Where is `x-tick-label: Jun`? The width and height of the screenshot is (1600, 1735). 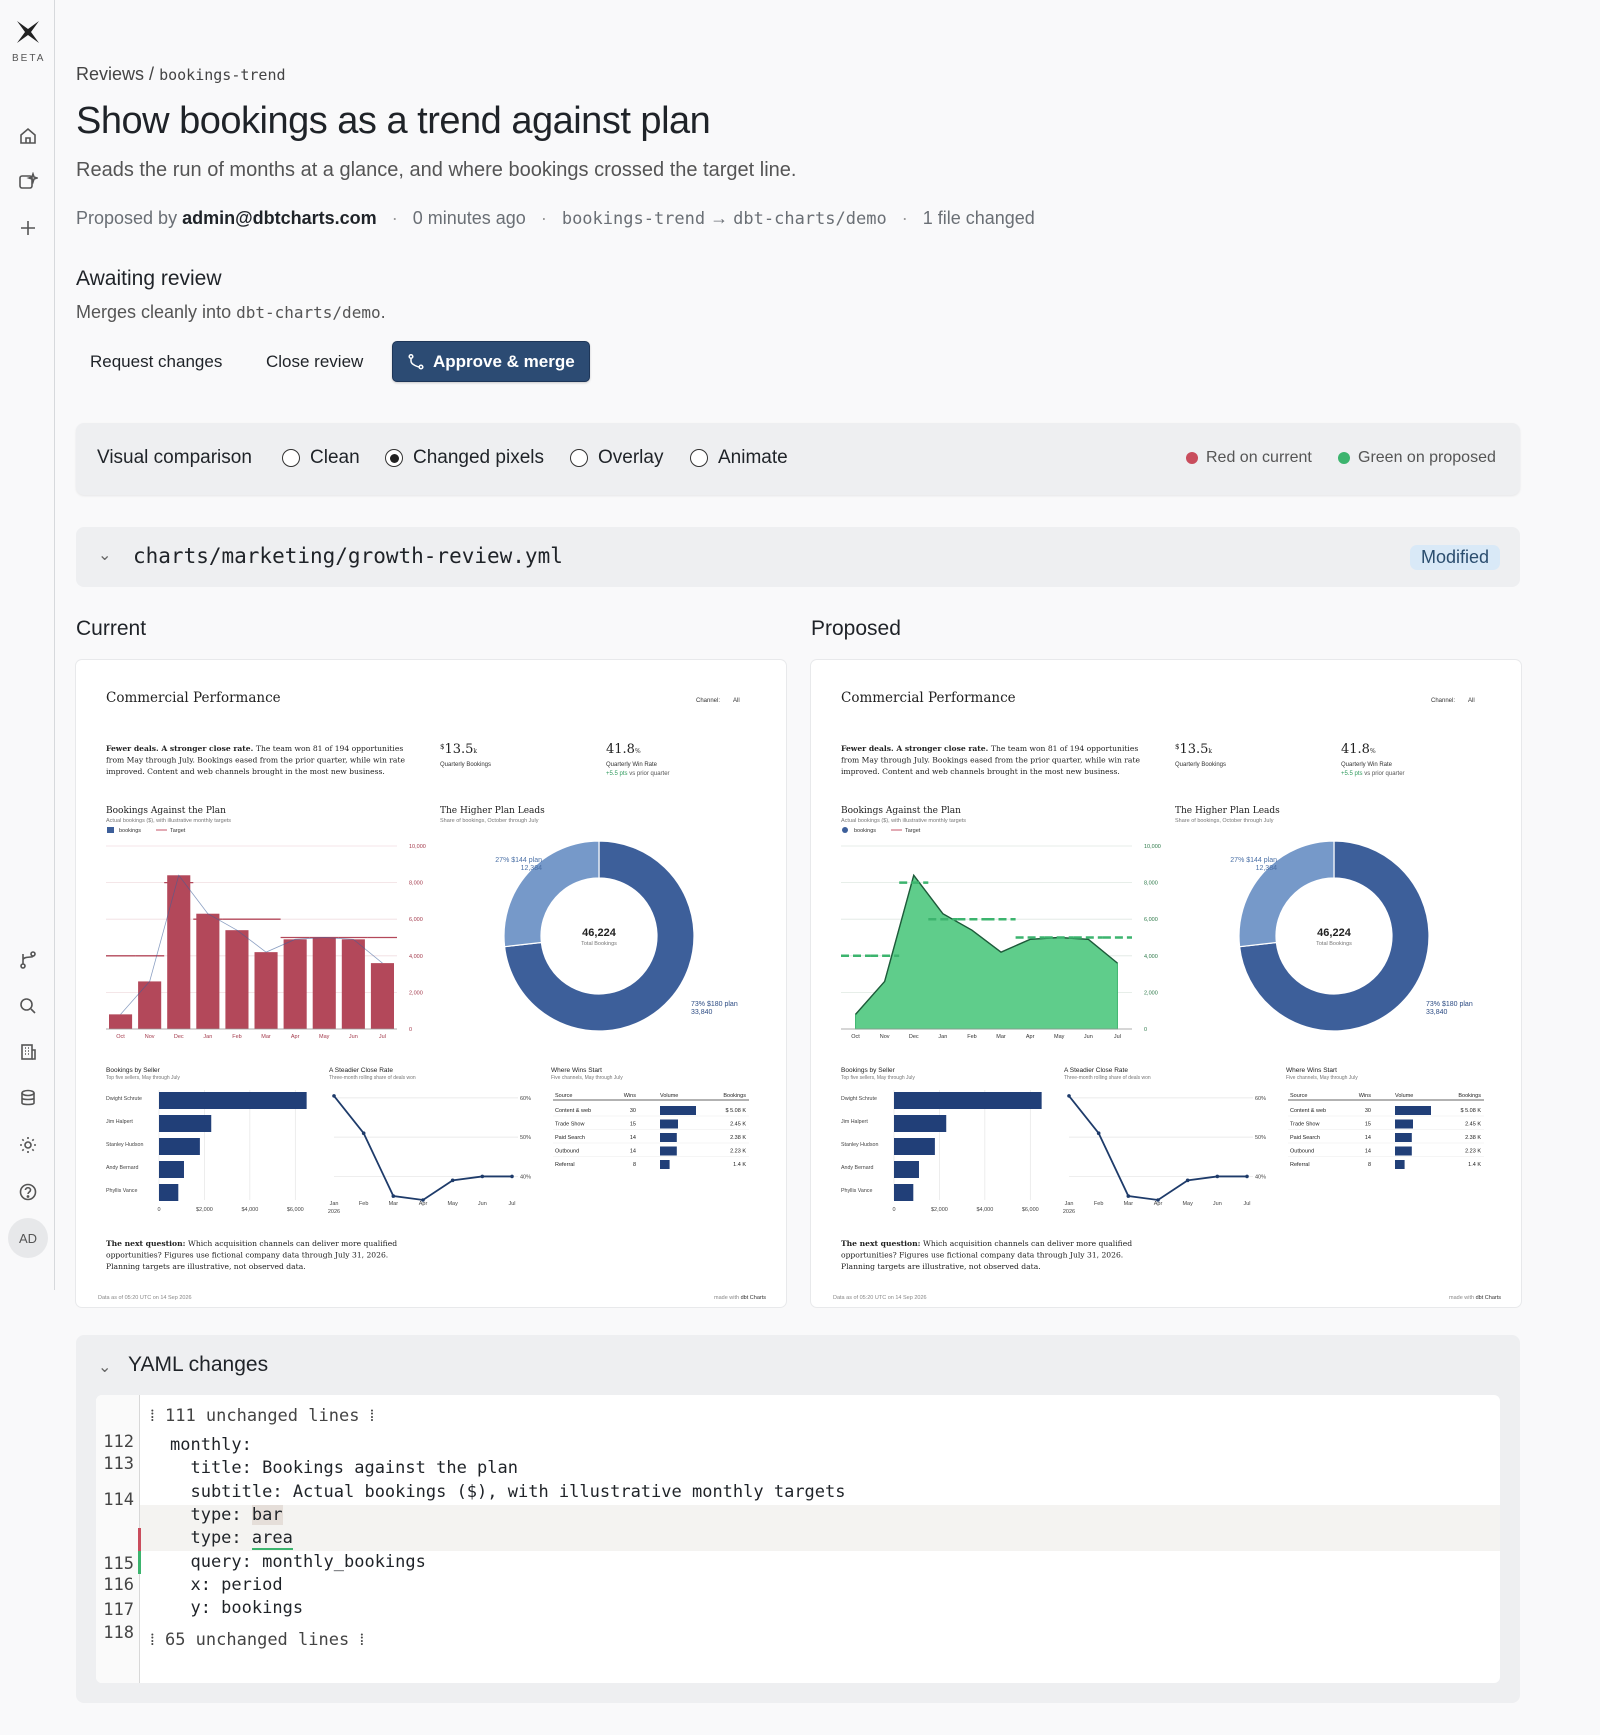
x-tick-label: Jun is located at coordinates (1088, 1037).